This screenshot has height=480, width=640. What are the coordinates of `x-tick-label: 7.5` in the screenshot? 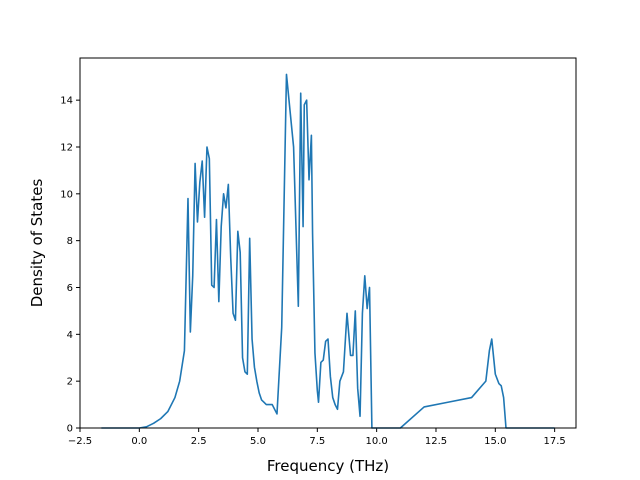 It's located at (317, 441).